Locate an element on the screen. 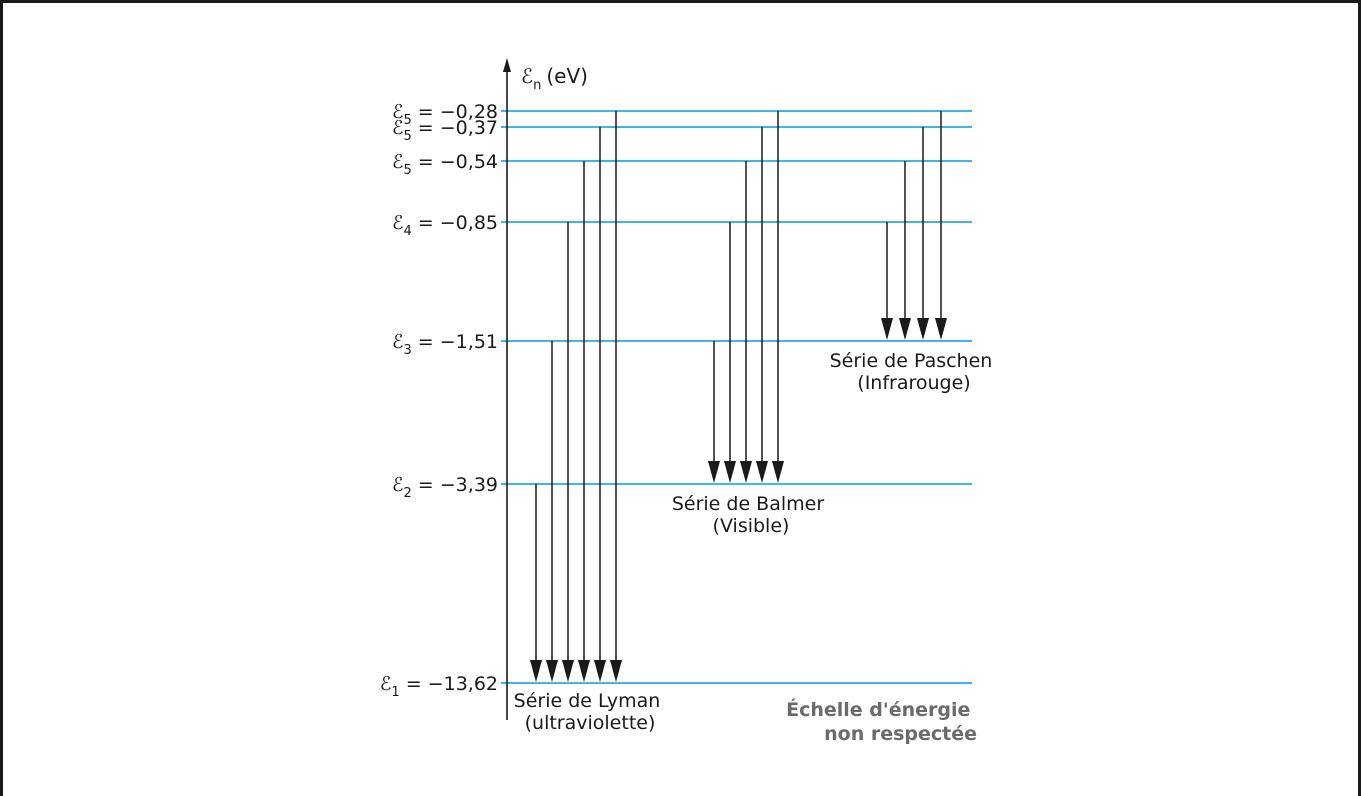 This screenshot has width=1361, height=796. level-index: 3 is located at coordinates (407, 350).